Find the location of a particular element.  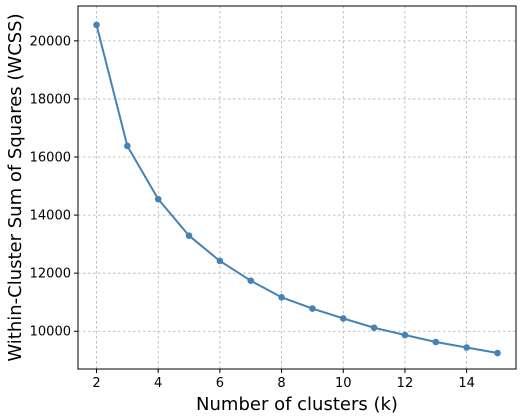

x-tick-label: 4 is located at coordinates (158, 383).